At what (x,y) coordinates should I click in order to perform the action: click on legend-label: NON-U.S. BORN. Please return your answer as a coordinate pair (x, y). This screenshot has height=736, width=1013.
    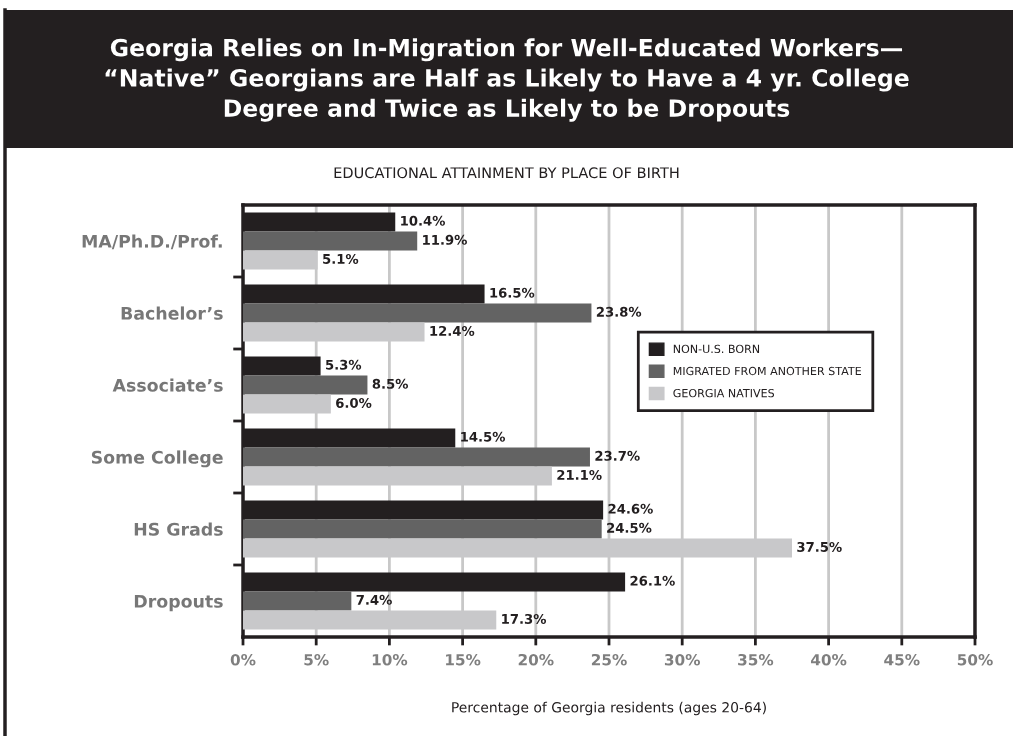
    Looking at the image, I should click on (716, 349).